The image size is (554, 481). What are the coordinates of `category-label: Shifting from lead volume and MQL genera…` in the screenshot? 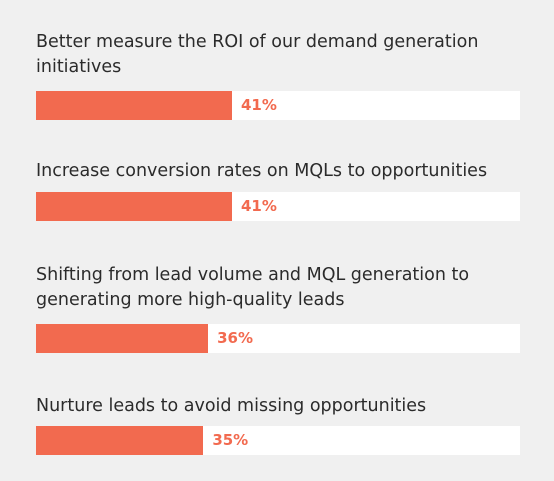 It's located at (253, 287).